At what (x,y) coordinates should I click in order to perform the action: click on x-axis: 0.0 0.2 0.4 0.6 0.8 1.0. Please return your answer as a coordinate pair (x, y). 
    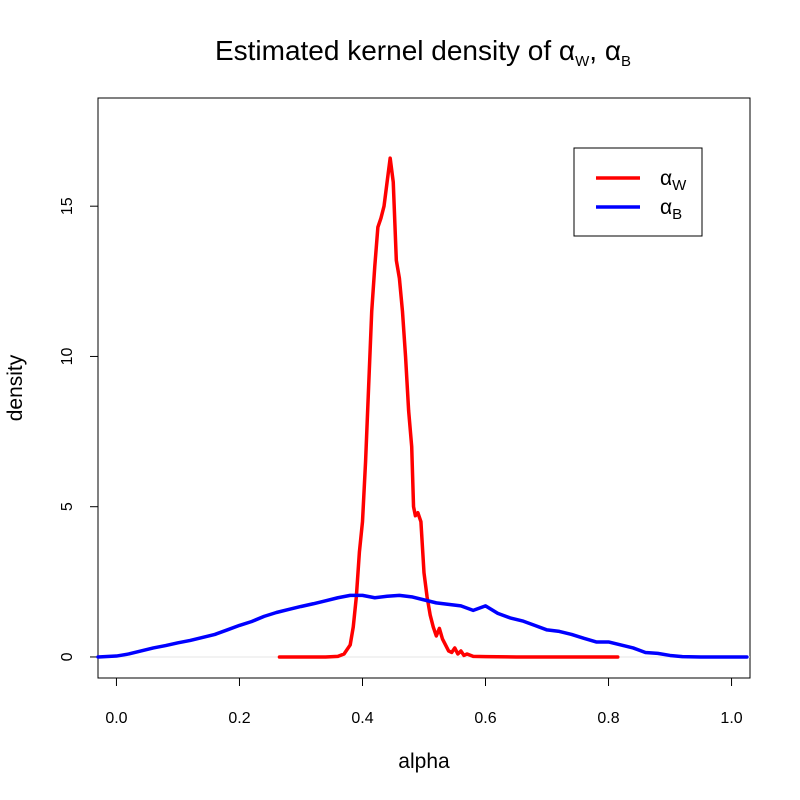
    Looking at the image, I should click on (424, 702).